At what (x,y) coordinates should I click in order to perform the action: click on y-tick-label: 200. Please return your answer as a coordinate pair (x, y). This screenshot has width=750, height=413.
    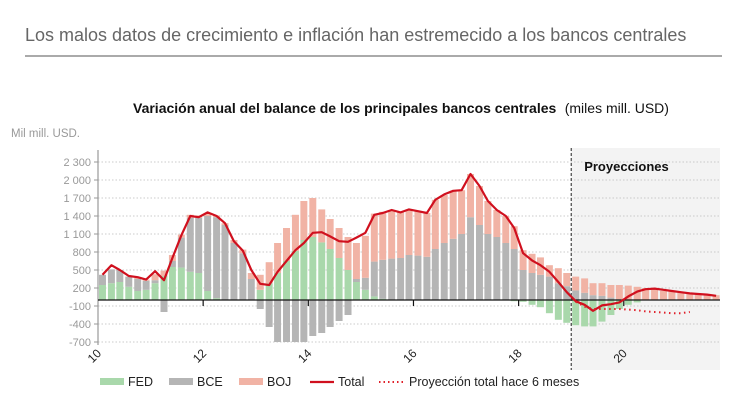
    Looking at the image, I should click on (82, 289).